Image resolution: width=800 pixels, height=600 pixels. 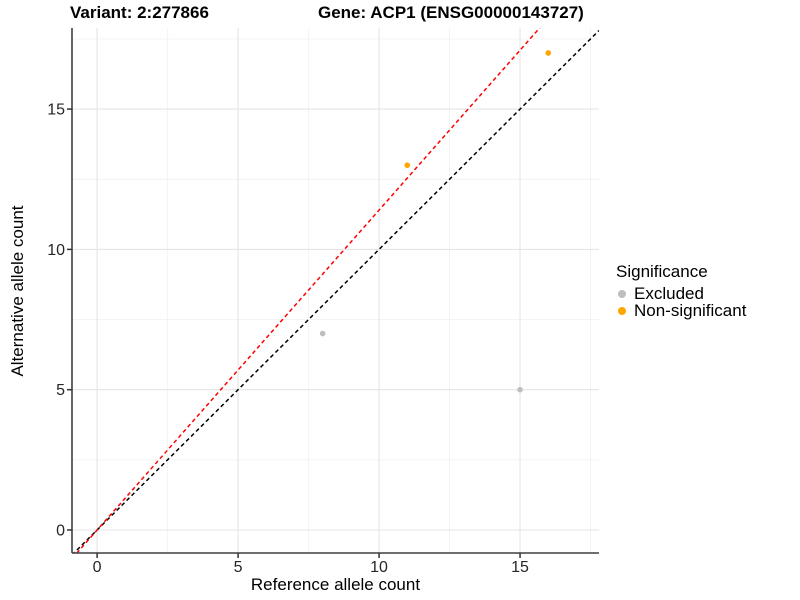 What do you see at coordinates (662, 271) in the screenshot?
I see `legend-title: Significance` at bounding box center [662, 271].